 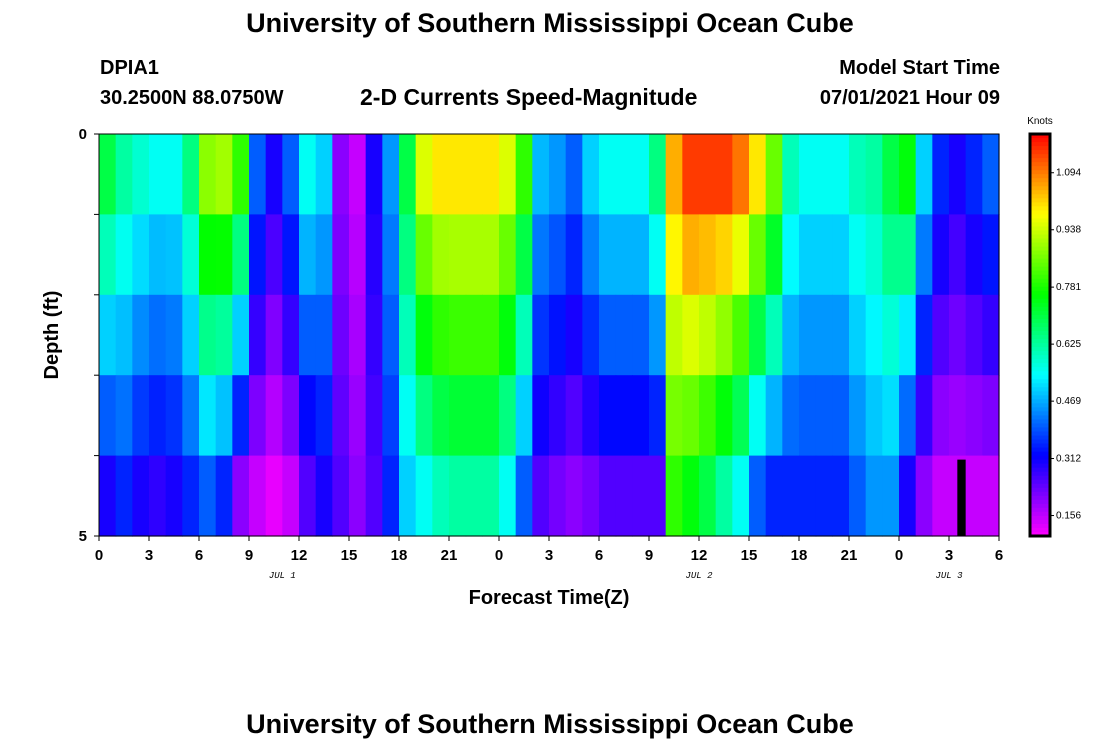 What do you see at coordinates (149, 555) in the screenshot?
I see `x-tick-label: 3` at bounding box center [149, 555].